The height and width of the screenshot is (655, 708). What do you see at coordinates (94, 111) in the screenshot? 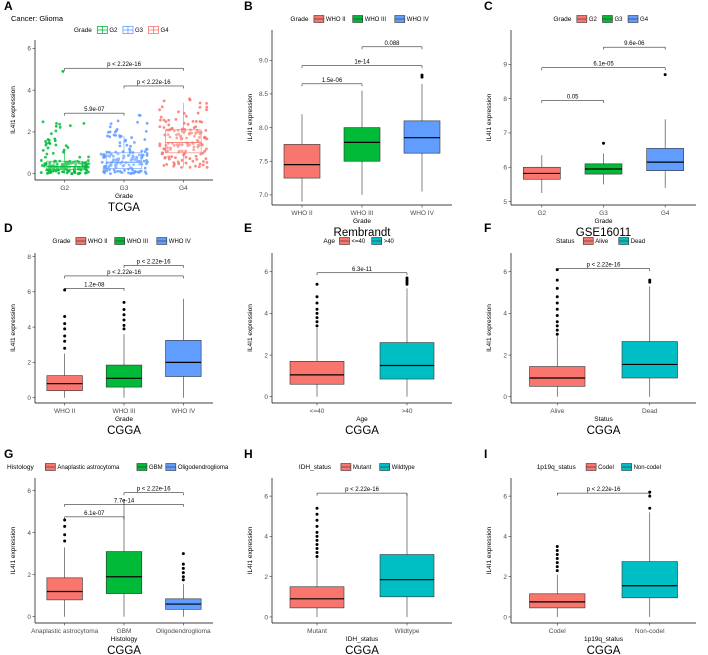
I see `comparison-bracket: 5.9e-07` at bounding box center [94, 111].